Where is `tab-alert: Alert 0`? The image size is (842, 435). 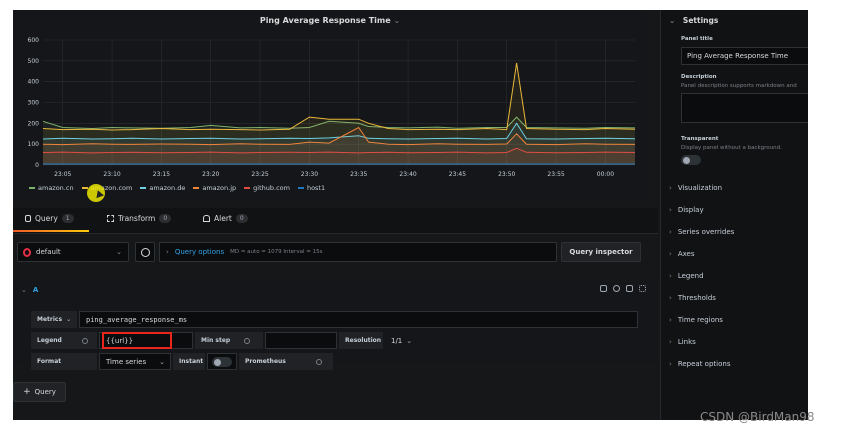 tab-alert: Alert 0 is located at coordinates (225, 218).